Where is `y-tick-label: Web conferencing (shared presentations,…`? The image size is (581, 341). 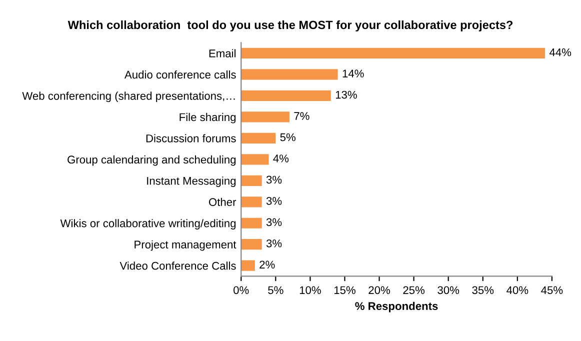 y-tick-label: Web conferencing (shared presentations,… is located at coordinates (128, 97).